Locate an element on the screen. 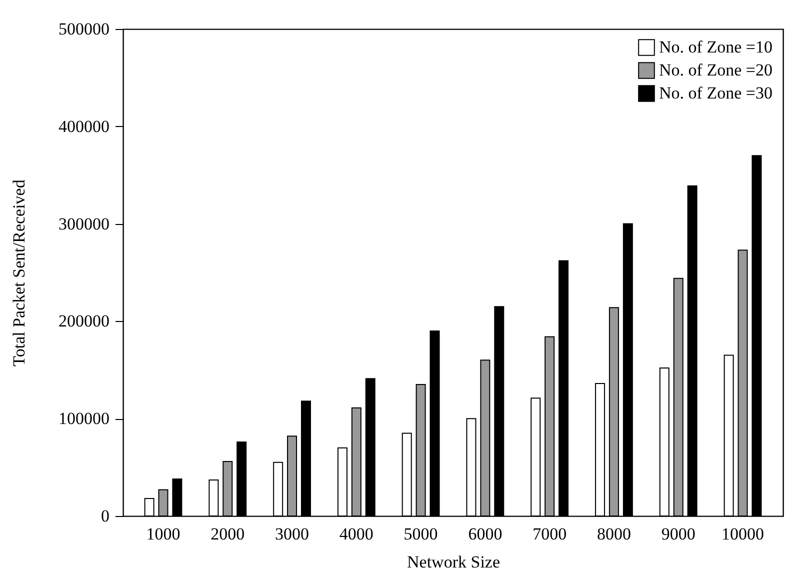 This screenshot has height=581, width=795. x-tick-label: 7000 is located at coordinates (549, 534).